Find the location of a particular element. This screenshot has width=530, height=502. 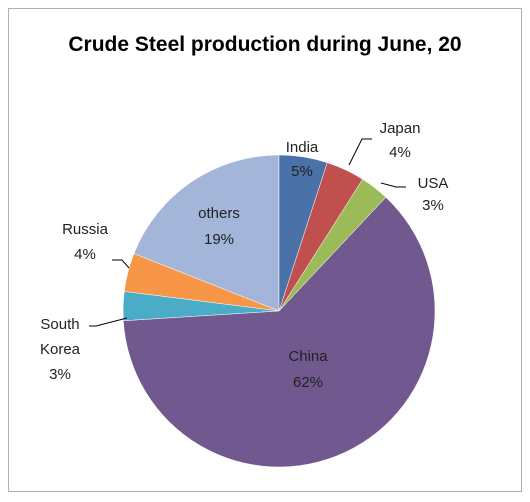

slice-value-label: 62% is located at coordinates (308, 382).